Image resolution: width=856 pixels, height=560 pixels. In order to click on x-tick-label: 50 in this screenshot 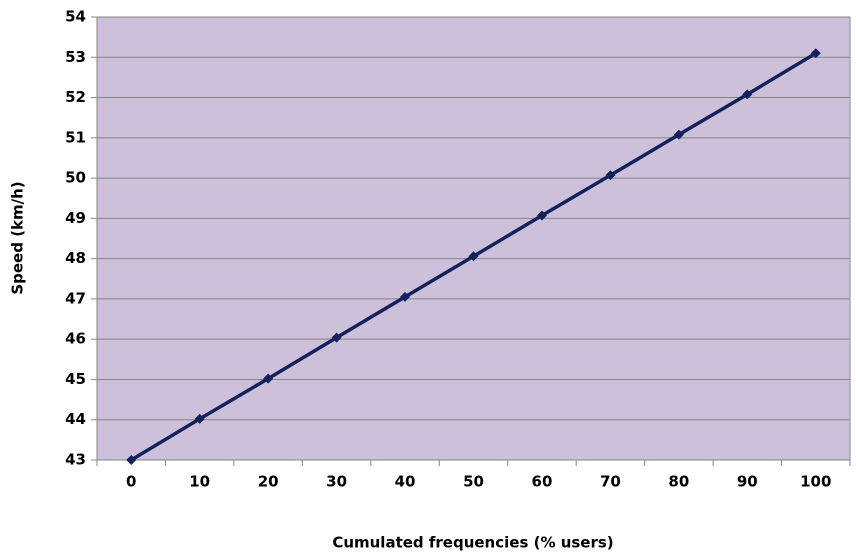, I will do `click(473, 482)`.